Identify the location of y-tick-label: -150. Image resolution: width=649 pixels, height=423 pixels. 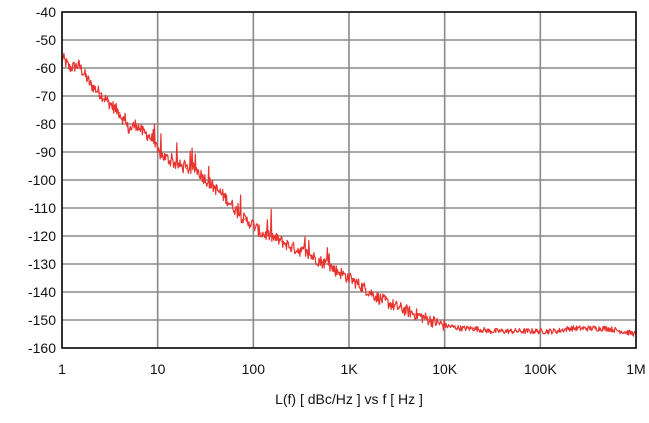
(42, 320).